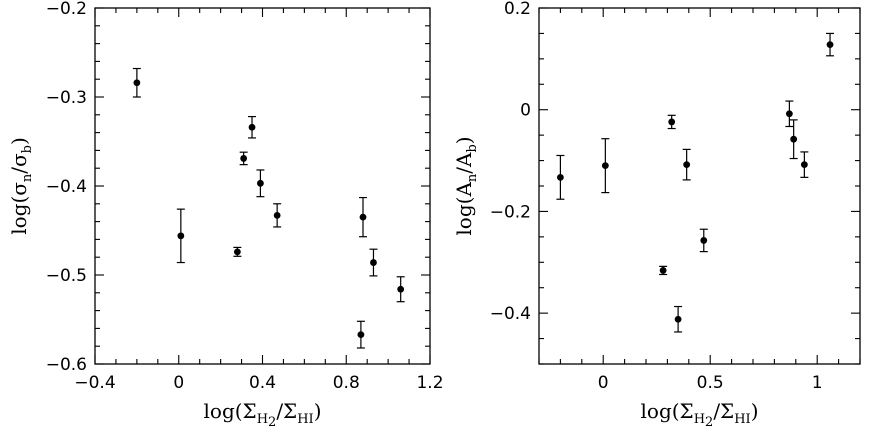 Image resolution: width=869 pixels, height=431 pixels. I want to click on y-axis-label: log(σn/σb), so click(21, 186).